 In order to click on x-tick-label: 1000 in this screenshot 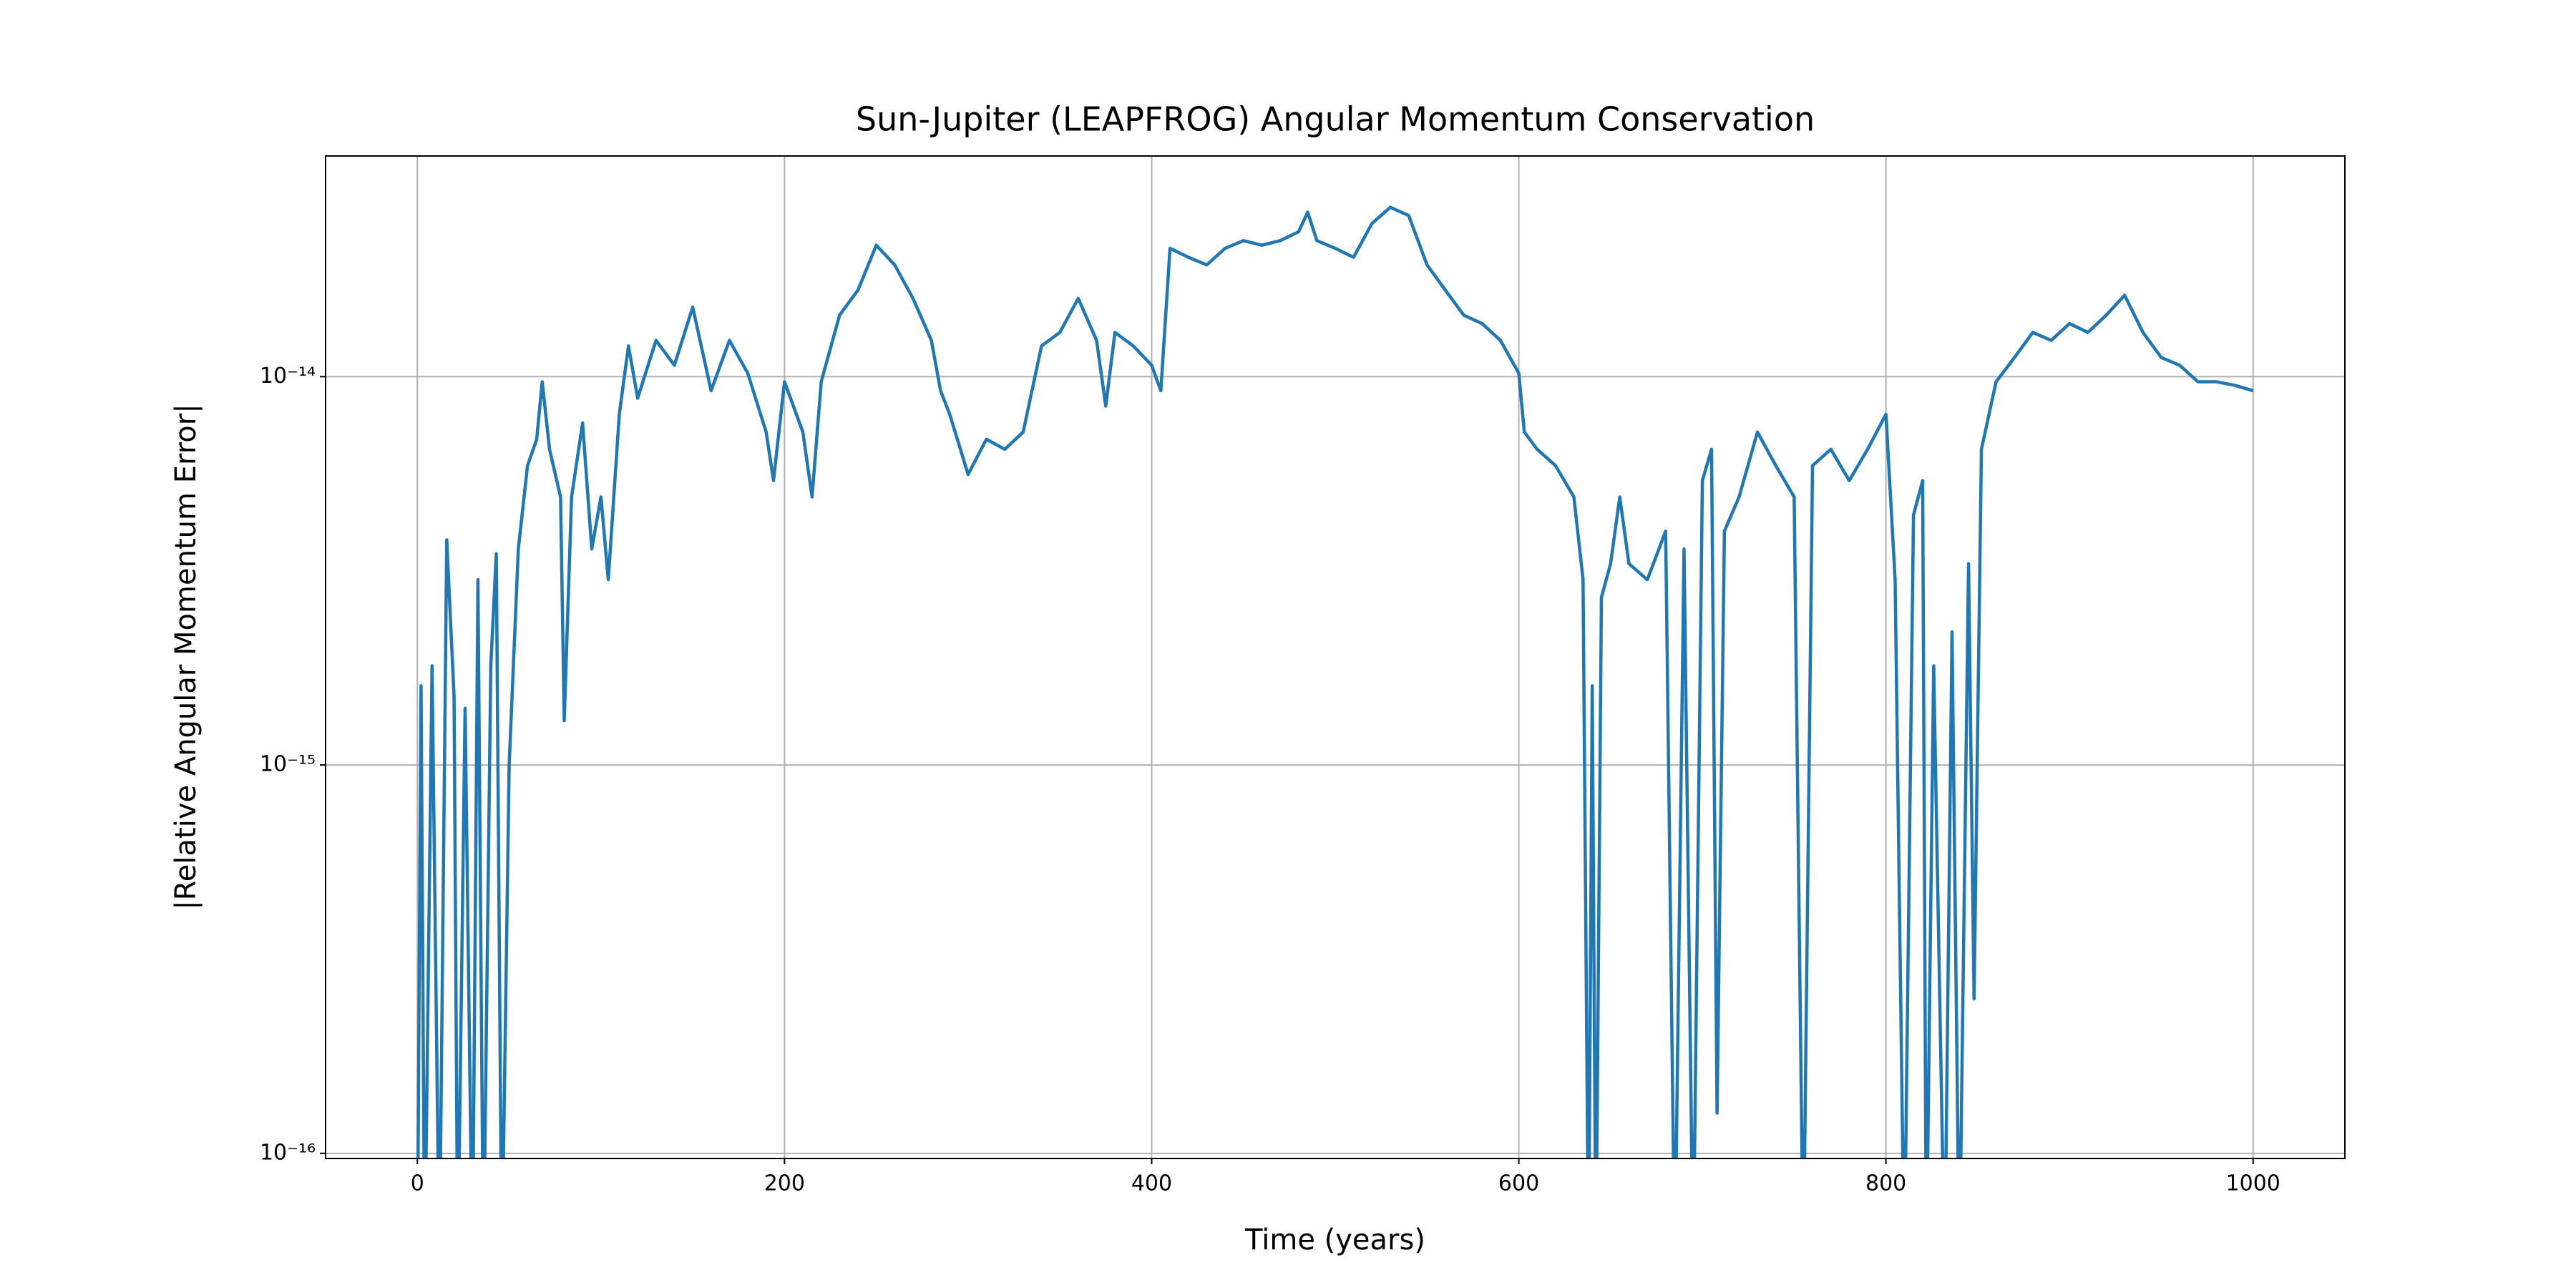, I will do `click(2253, 1183)`.